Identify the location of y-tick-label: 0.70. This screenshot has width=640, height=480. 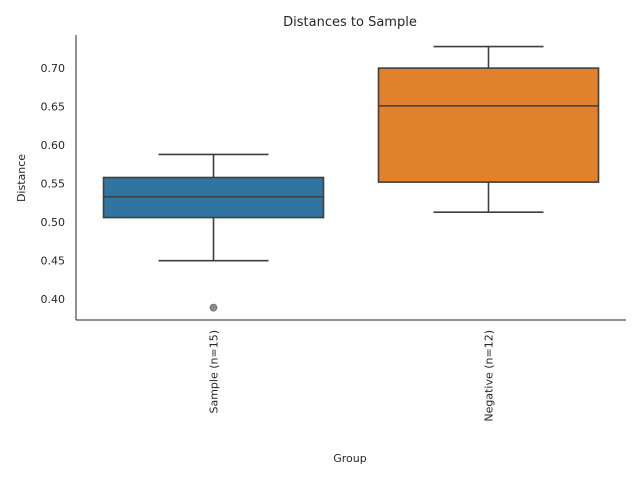
(53, 68).